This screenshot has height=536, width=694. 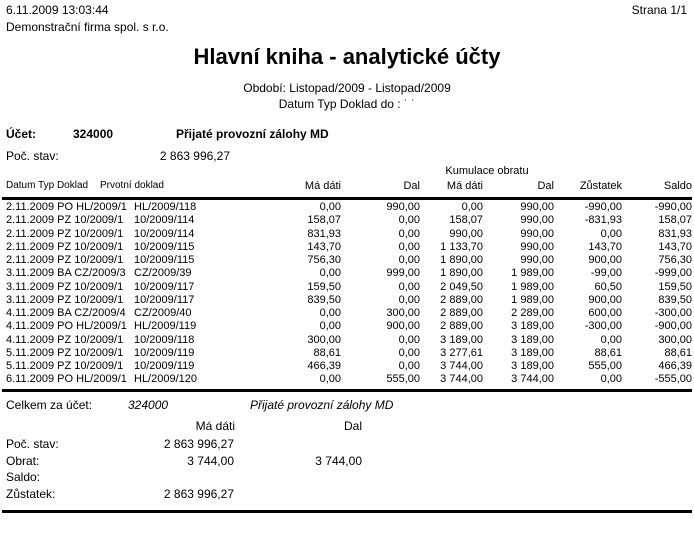 I want to click on row-cell: 10/2009/118, so click(x=164, y=339).